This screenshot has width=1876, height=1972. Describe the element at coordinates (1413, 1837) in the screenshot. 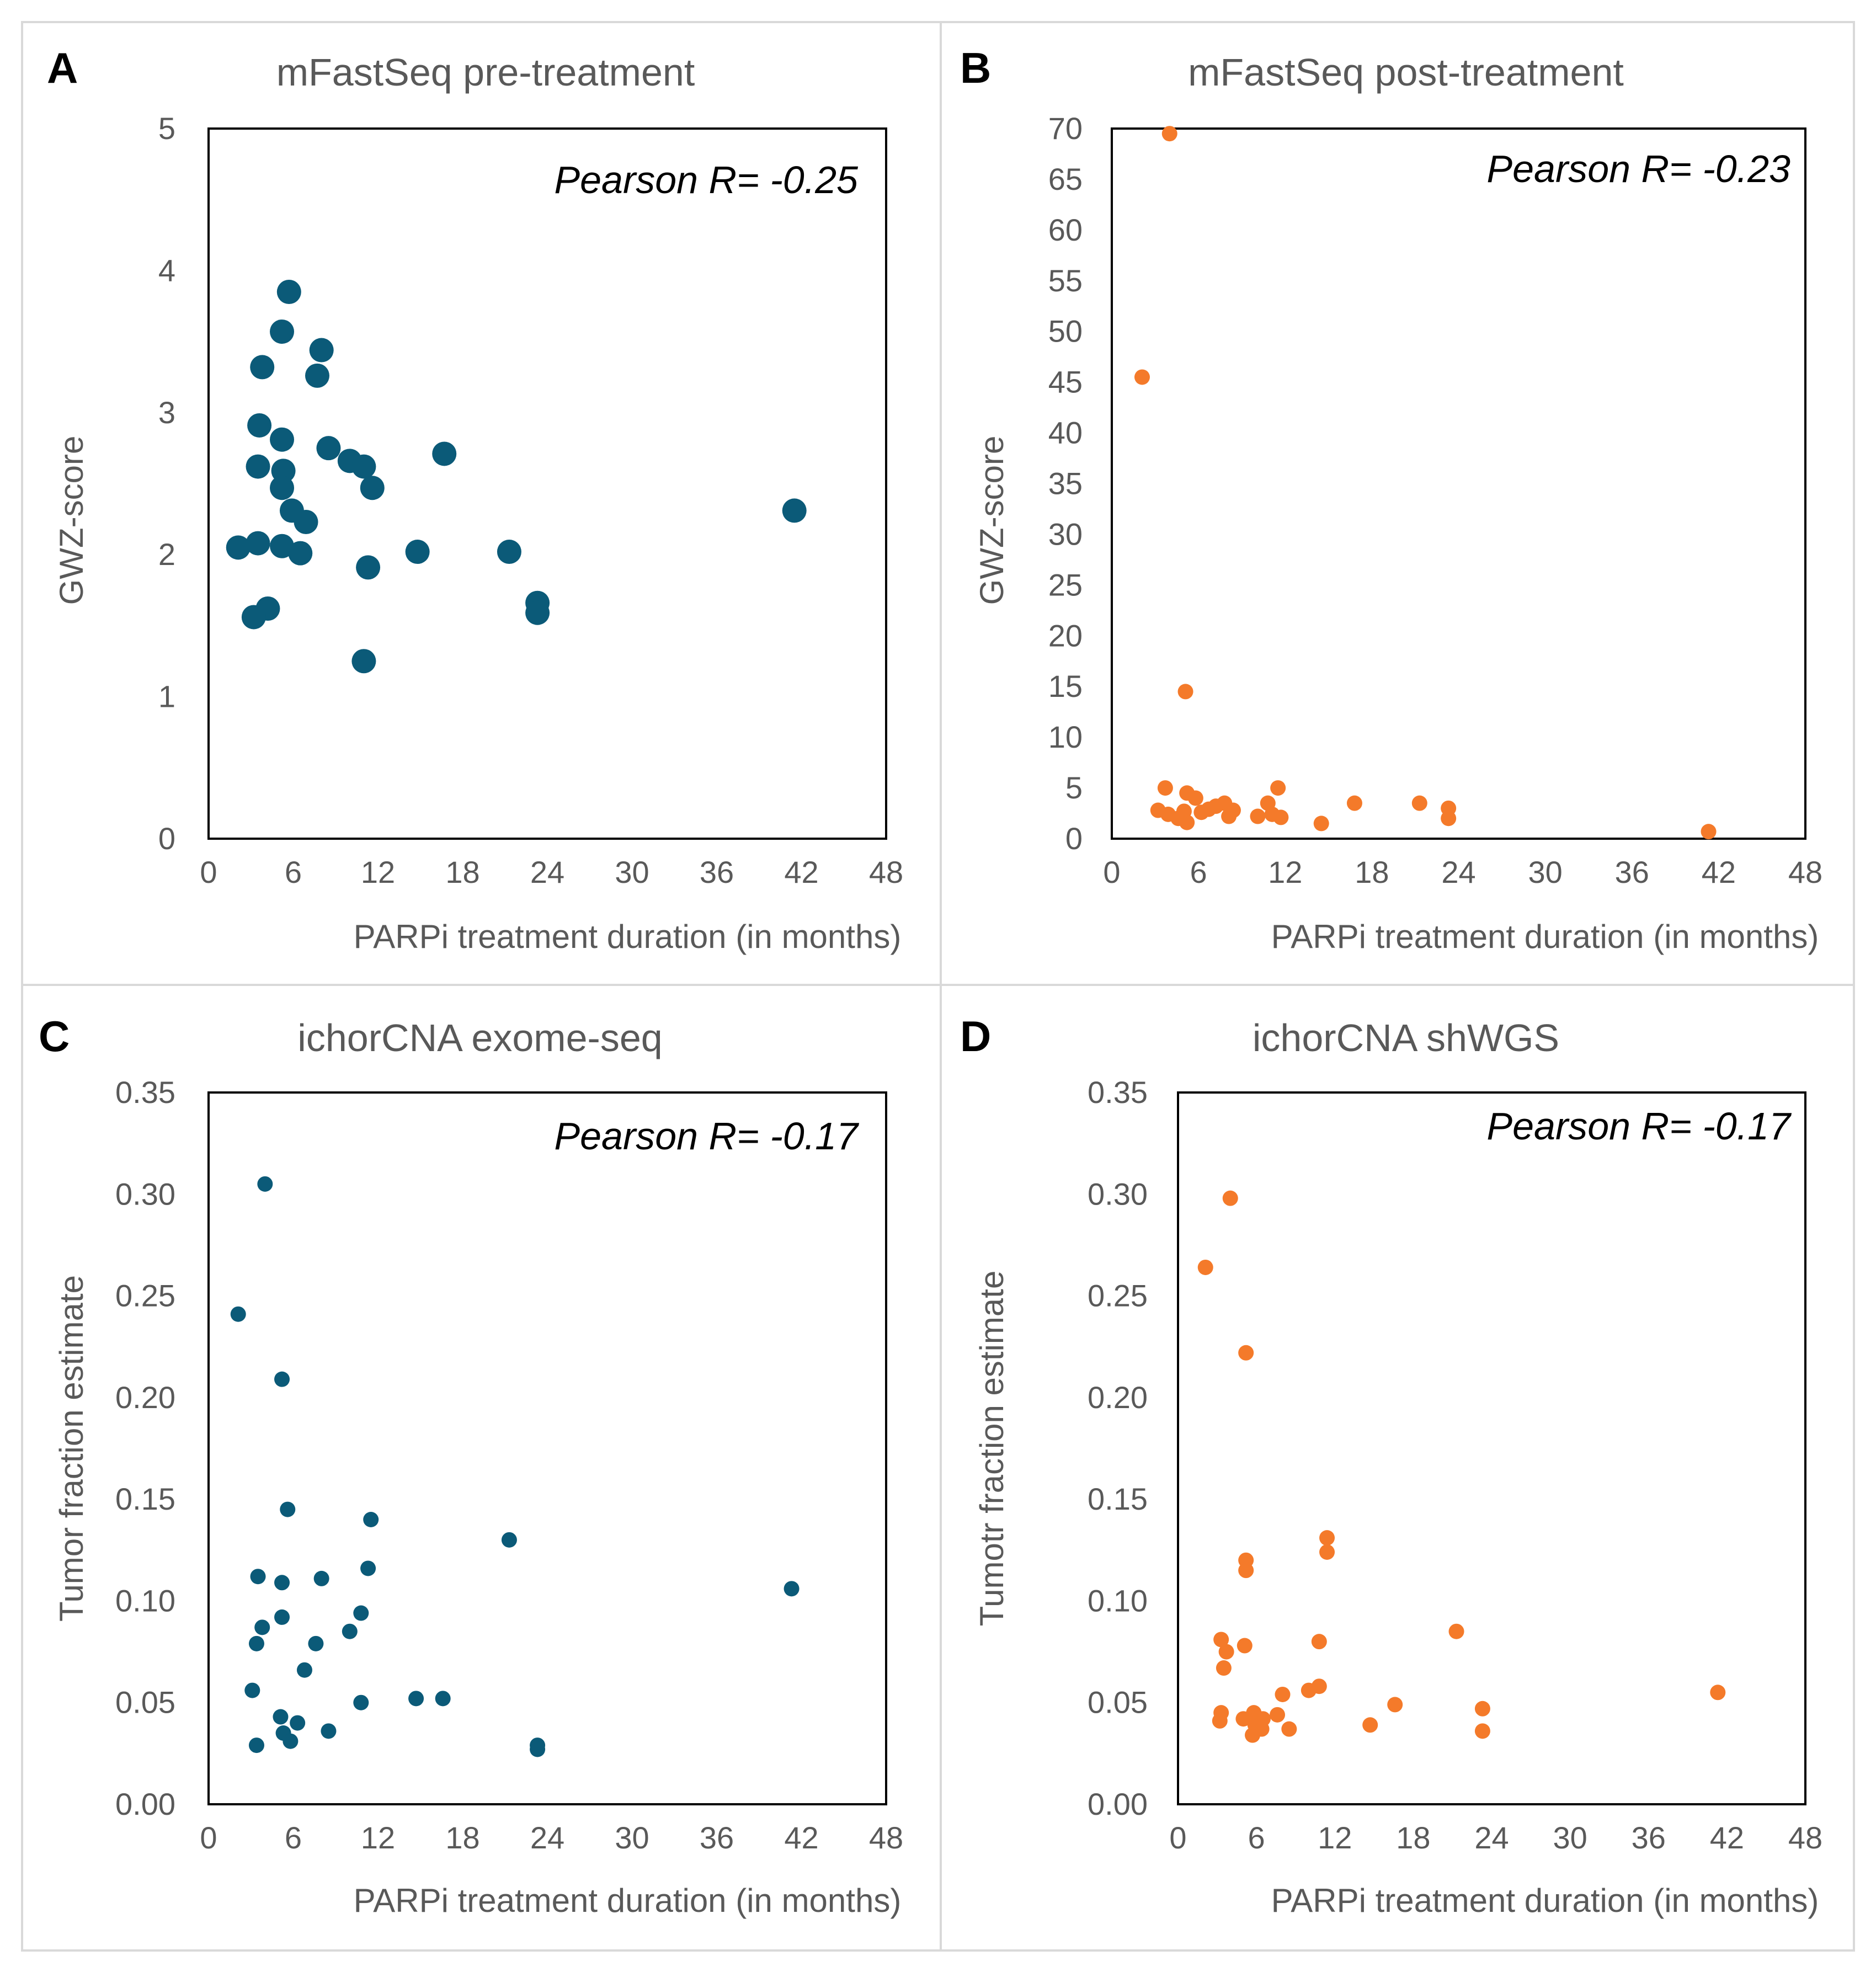

I see `panel-d-xtick-label: 18` at that location.